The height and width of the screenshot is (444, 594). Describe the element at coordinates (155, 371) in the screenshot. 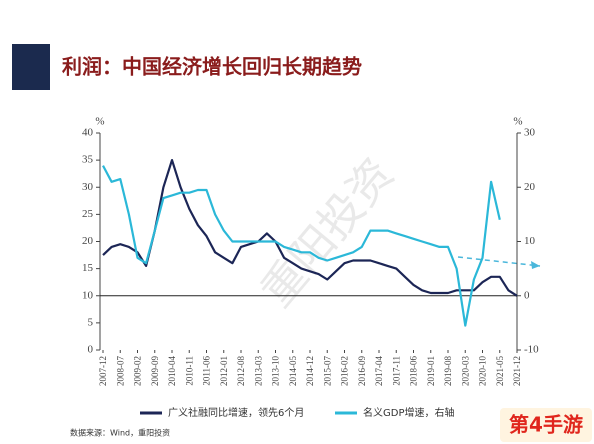

I see `x-tick-label: 2009-09` at that location.